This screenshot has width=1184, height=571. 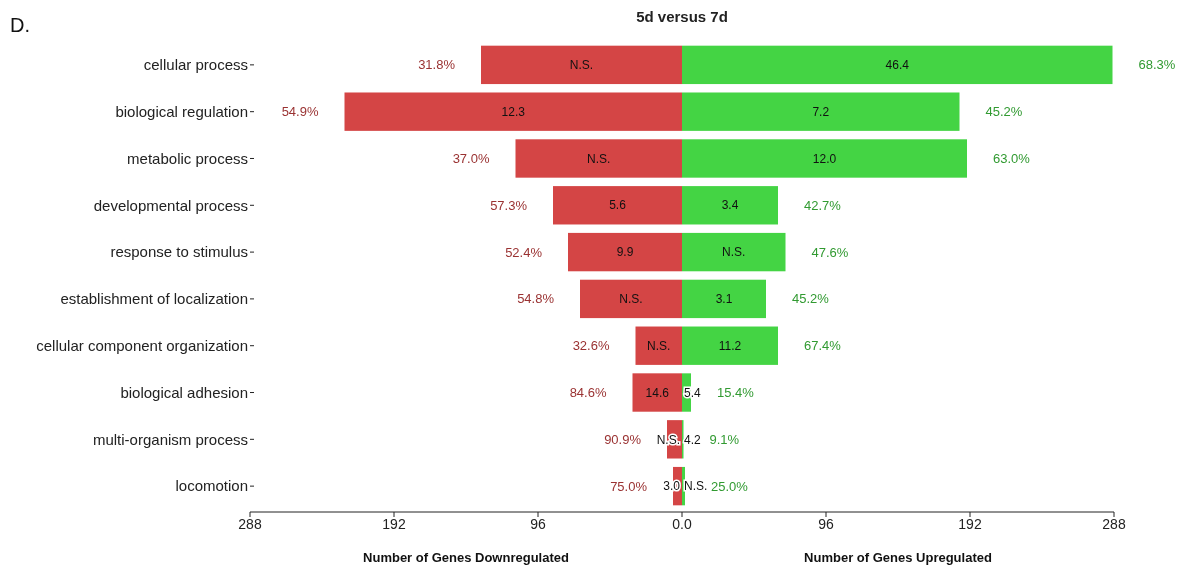 I want to click on y-tick-label: biological regulation, so click(x=181, y=111).